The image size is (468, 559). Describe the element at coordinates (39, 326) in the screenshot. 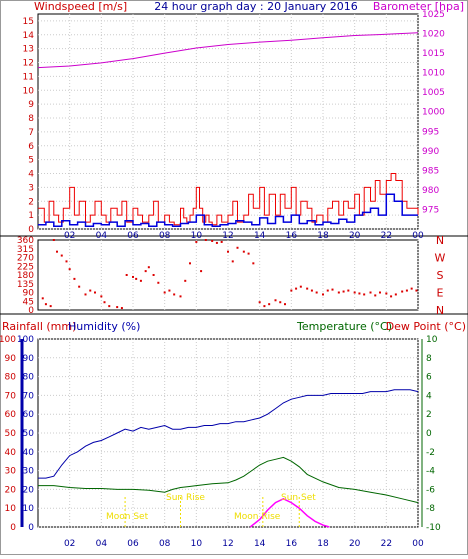

I see `rainfall-label: Rainfall (mm)` at that location.